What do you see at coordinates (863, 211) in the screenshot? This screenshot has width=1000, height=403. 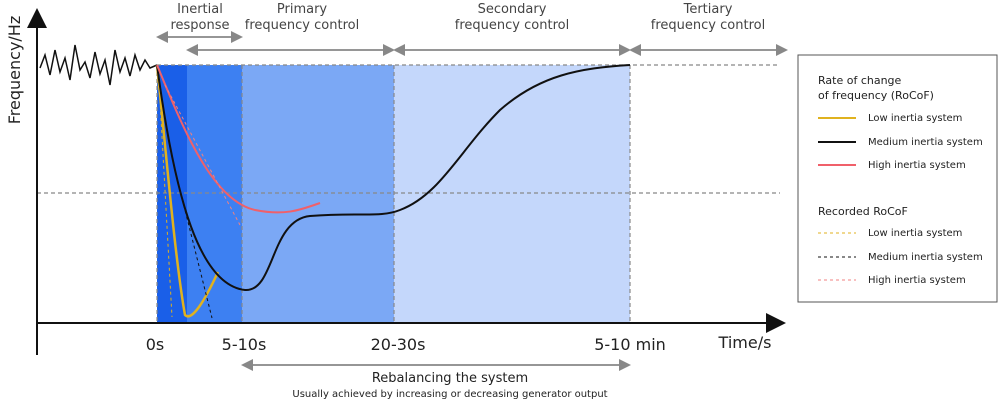 I see `legend-title: Recorded RoCoF` at bounding box center [863, 211].